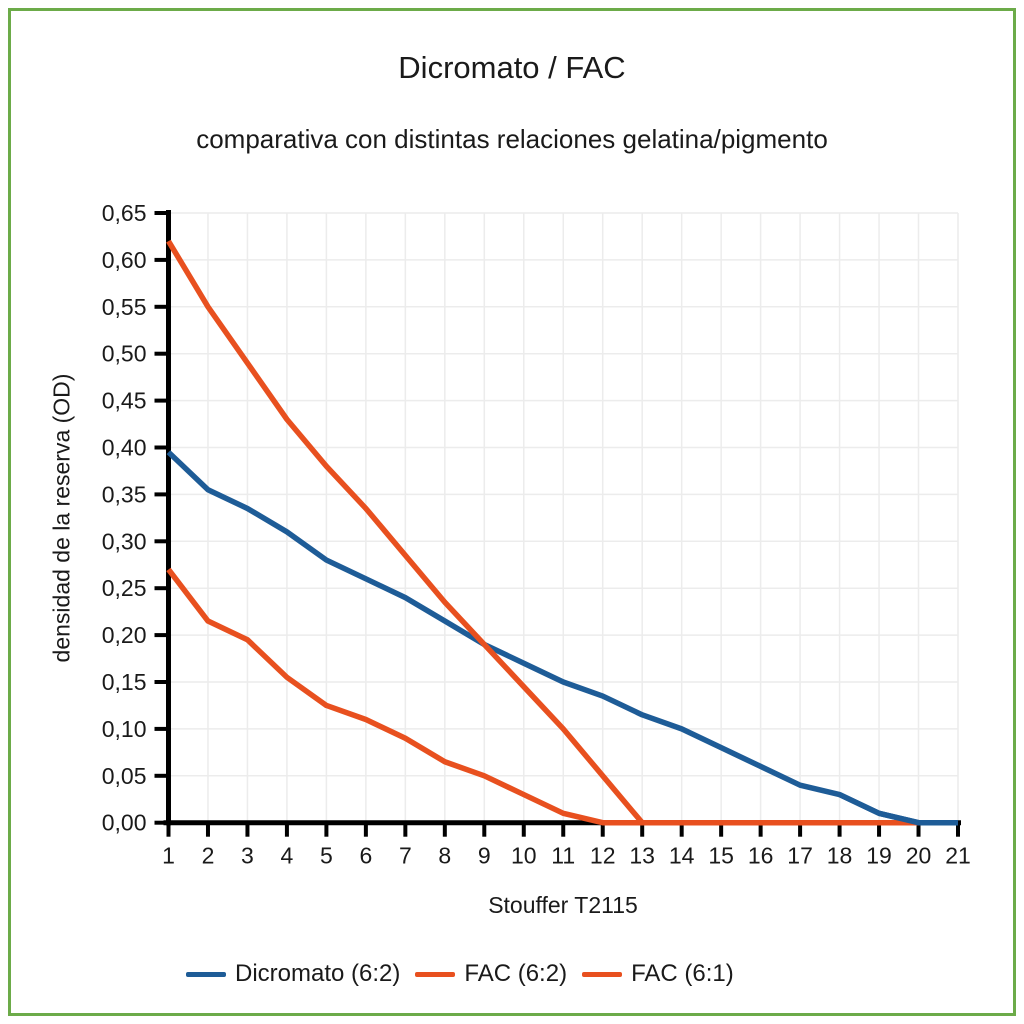  Describe the element at coordinates (124, 588) in the screenshot. I see `y-tick-label: 0,25` at that location.